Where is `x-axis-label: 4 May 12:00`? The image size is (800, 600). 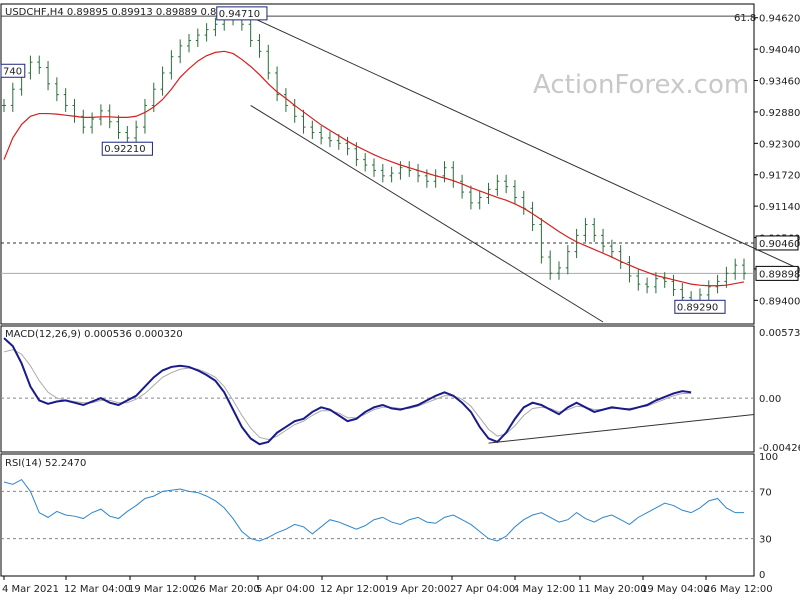
x-axis-label: 4 May 12:00 is located at coordinates (544, 589).